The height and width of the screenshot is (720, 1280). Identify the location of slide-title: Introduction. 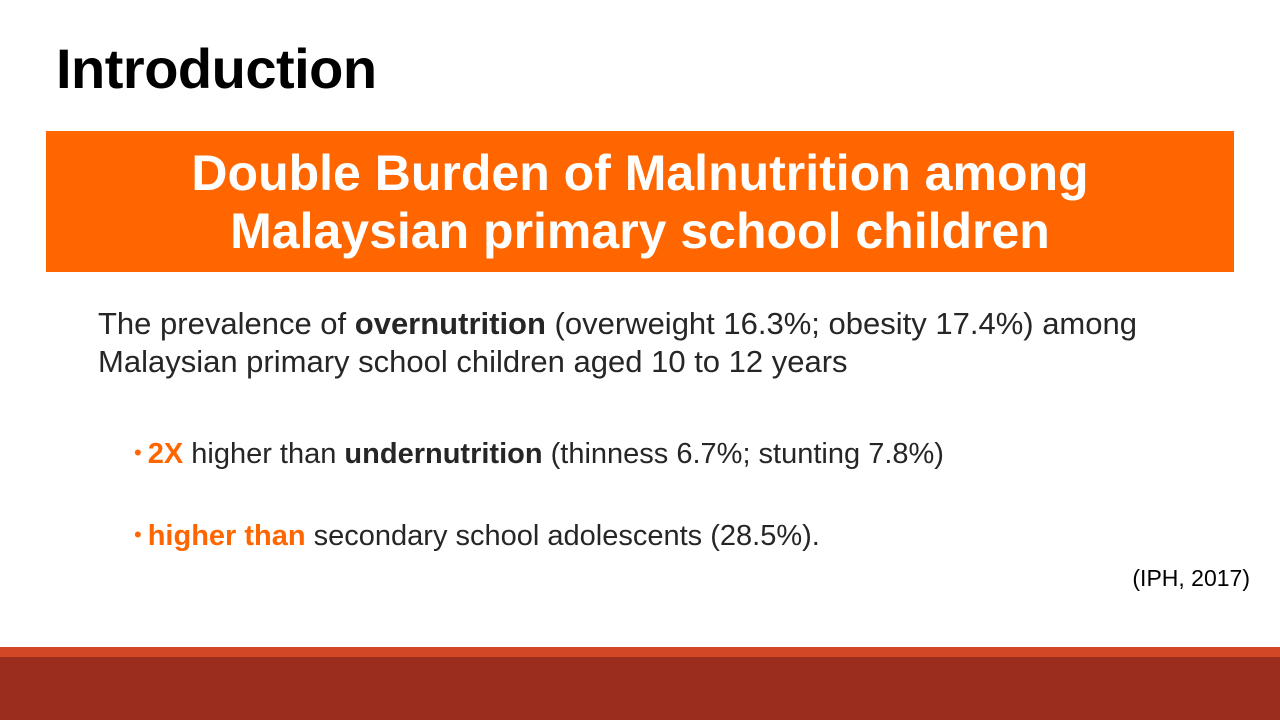
(216, 68).